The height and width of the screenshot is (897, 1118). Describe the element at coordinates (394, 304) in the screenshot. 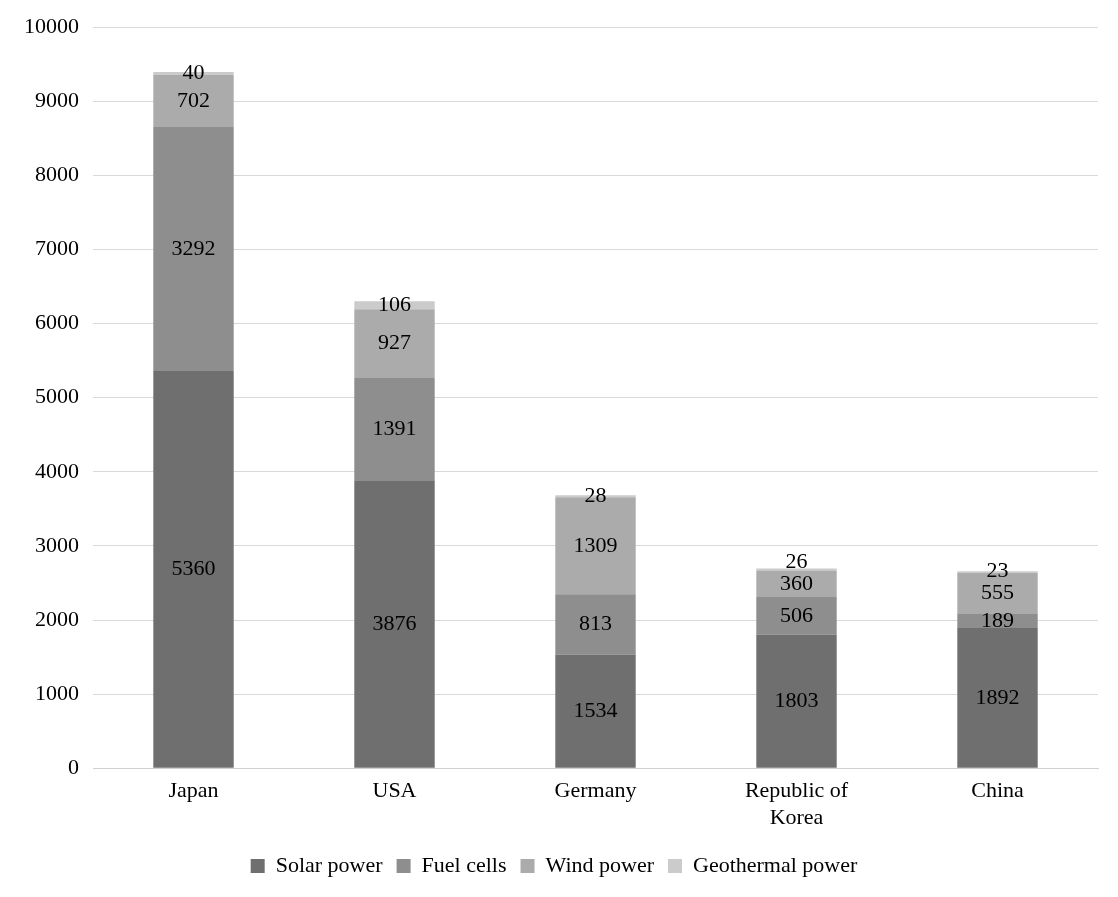

I see `data-label: 106` at that location.